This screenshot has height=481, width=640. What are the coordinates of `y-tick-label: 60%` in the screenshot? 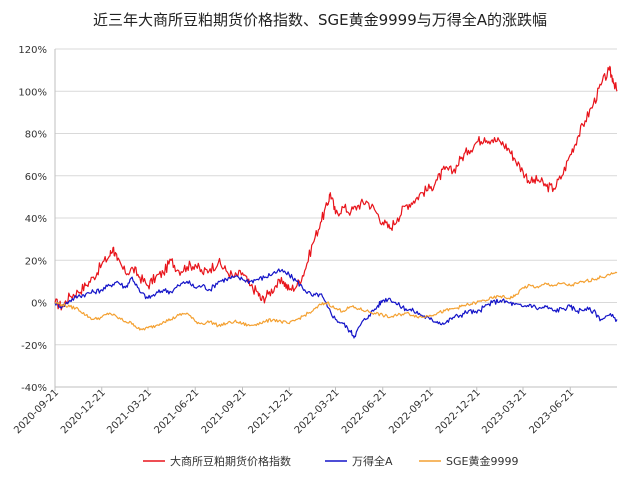 It's located at (36, 177).